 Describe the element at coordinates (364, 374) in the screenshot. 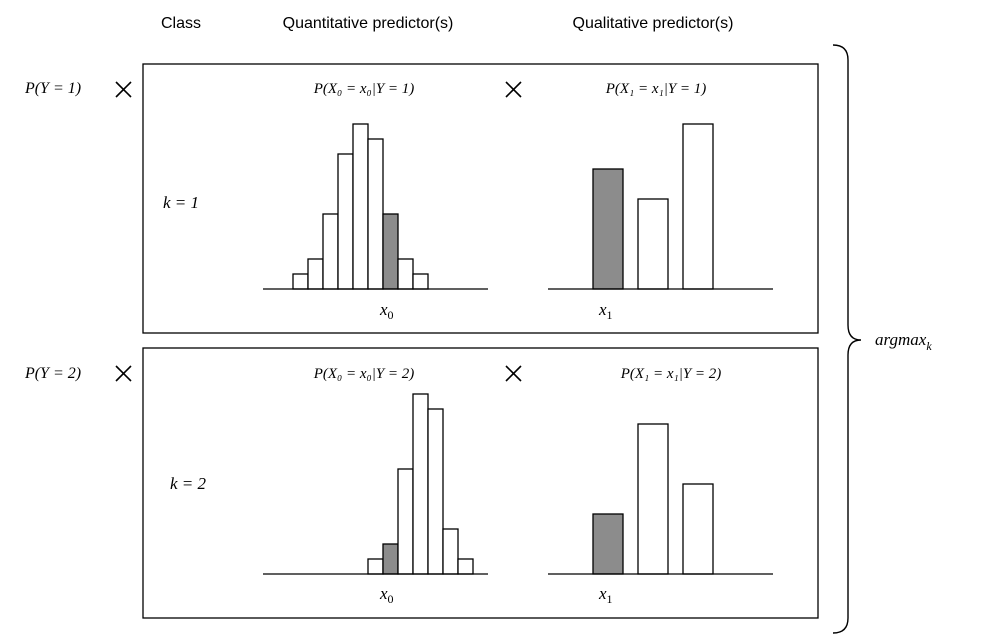

I see `quant-title-row-2: P(X₀ = x₀|Y = 2)` at that location.